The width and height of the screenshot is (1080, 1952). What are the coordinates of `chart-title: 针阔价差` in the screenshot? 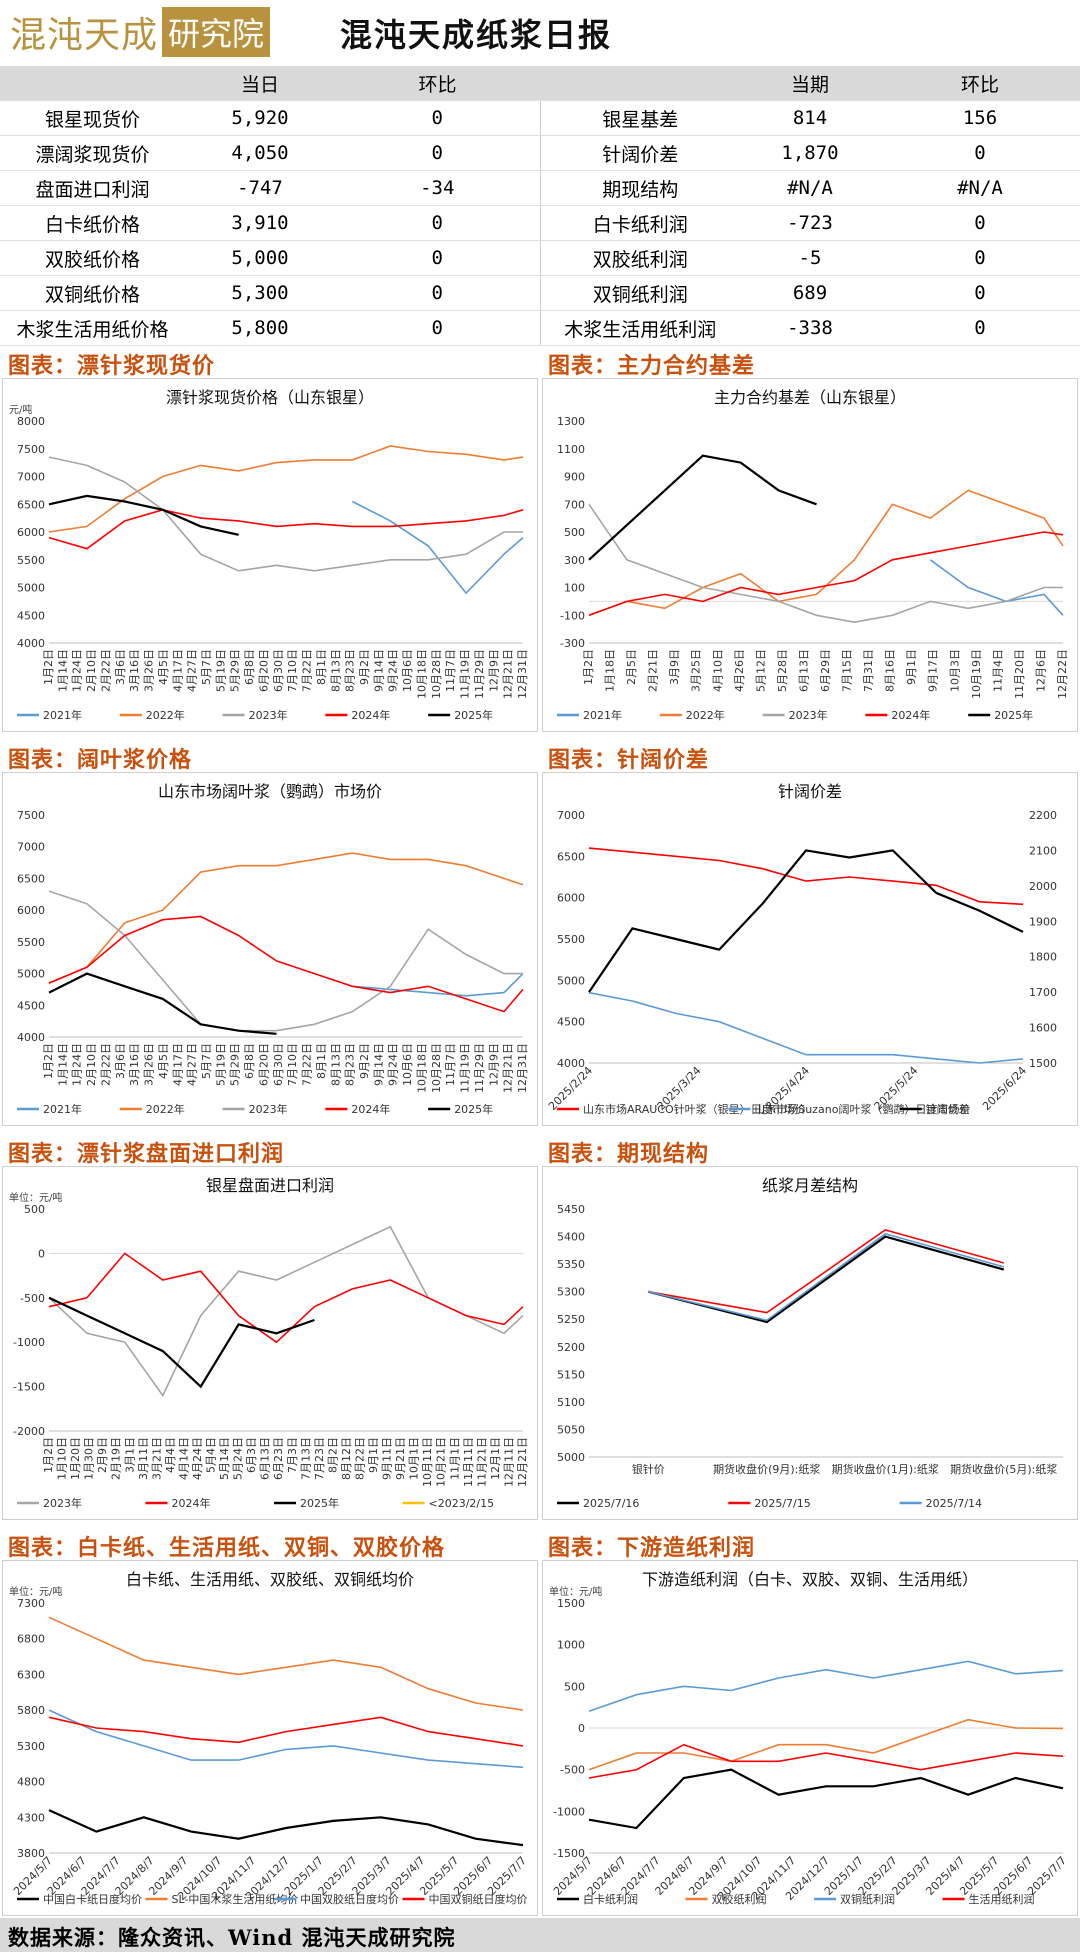 It's located at (810, 791).